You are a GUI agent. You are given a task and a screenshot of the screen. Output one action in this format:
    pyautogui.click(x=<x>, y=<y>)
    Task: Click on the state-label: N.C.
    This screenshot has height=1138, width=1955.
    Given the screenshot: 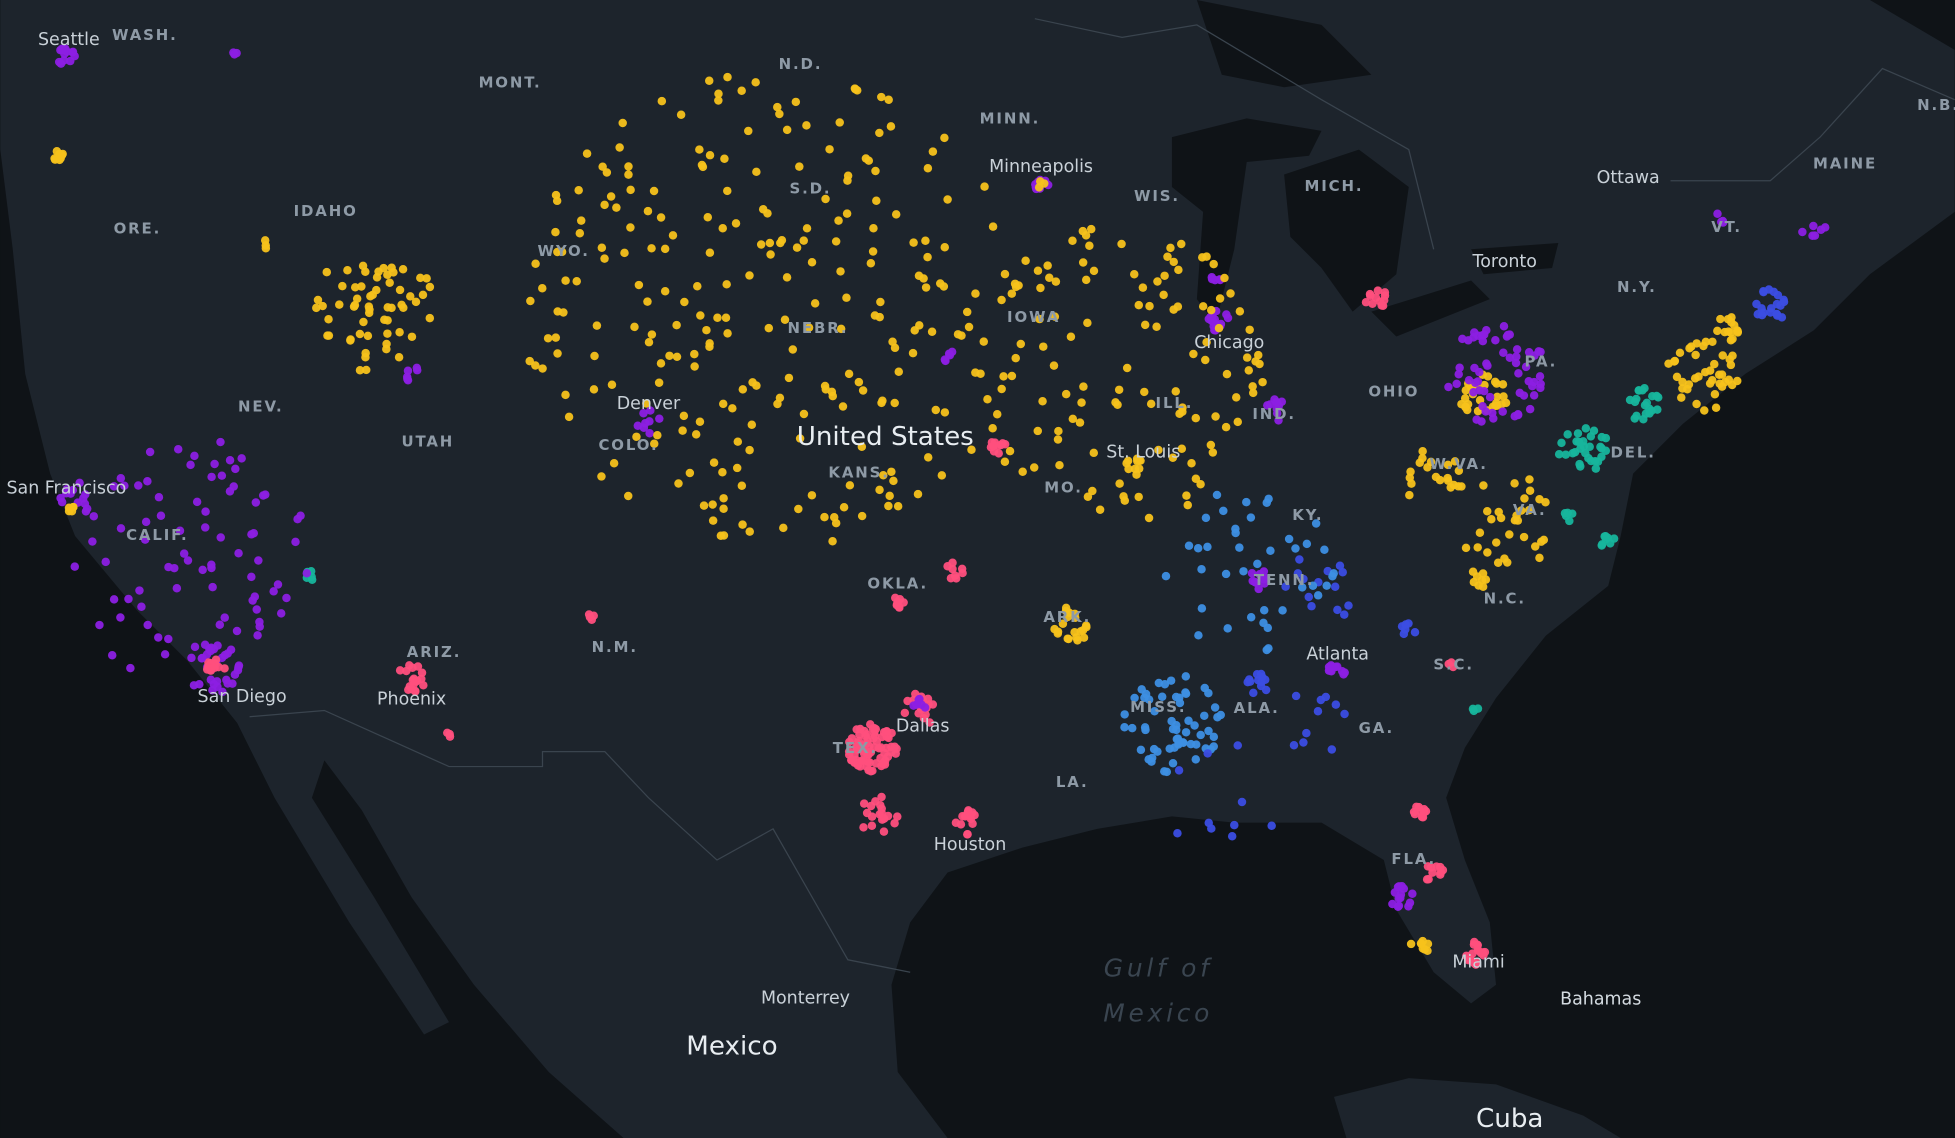 What is the action you would take?
    pyautogui.click(x=1505, y=599)
    